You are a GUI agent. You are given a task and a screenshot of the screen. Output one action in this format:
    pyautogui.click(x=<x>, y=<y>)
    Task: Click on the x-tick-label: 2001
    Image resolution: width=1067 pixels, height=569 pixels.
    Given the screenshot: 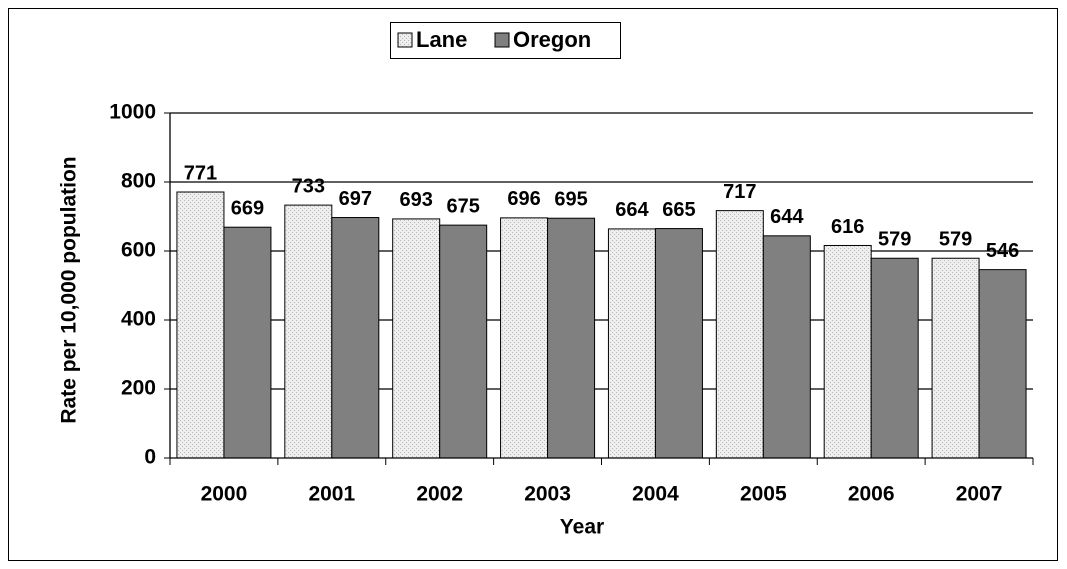 What is the action you would take?
    pyautogui.click(x=331, y=494)
    